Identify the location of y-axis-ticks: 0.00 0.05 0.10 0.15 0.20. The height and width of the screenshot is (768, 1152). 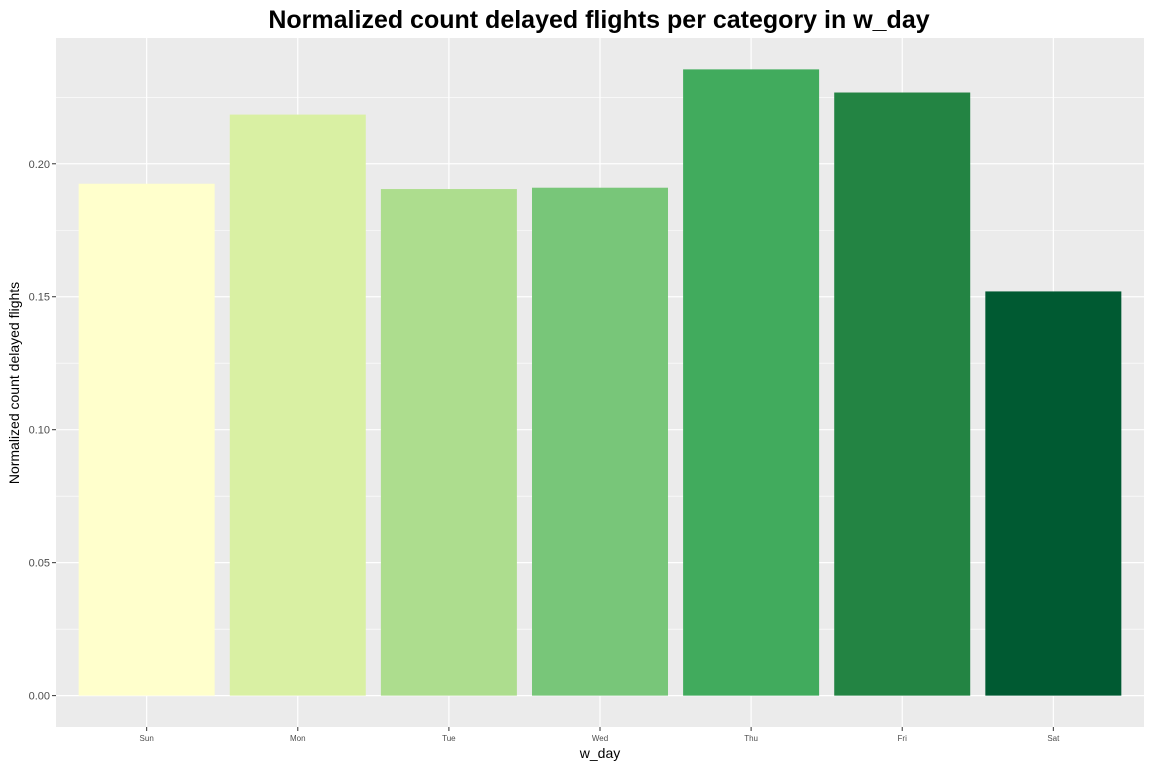
(42, 431).